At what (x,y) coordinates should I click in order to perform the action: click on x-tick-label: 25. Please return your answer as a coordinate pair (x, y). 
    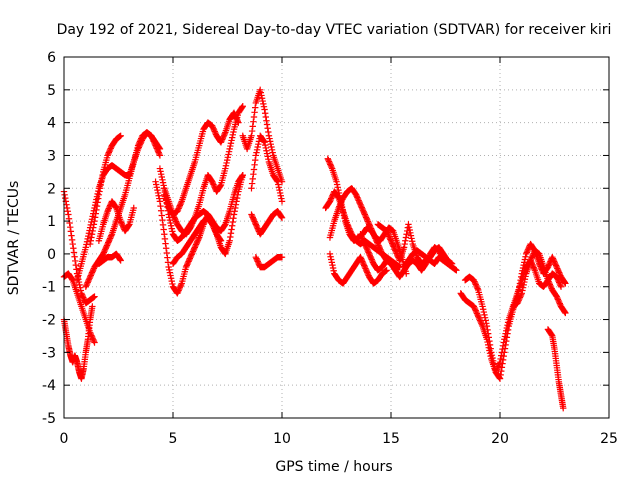
    Looking at the image, I should click on (609, 439).